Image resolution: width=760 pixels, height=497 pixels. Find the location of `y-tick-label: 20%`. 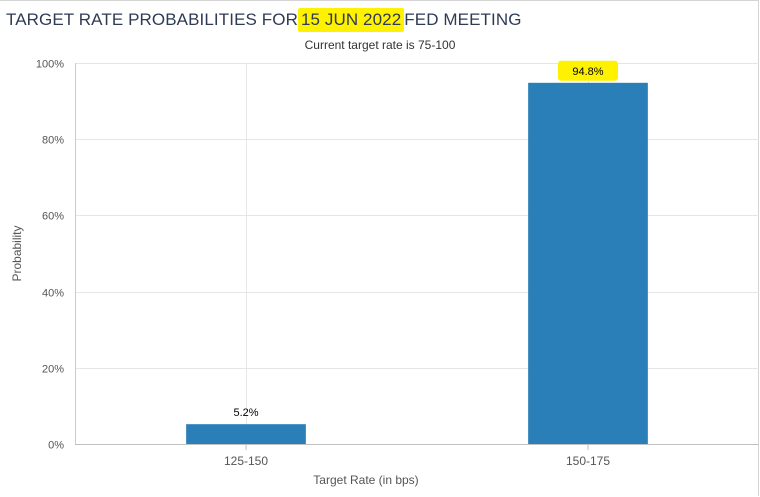

y-tick-label: 20% is located at coordinates (53, 370).